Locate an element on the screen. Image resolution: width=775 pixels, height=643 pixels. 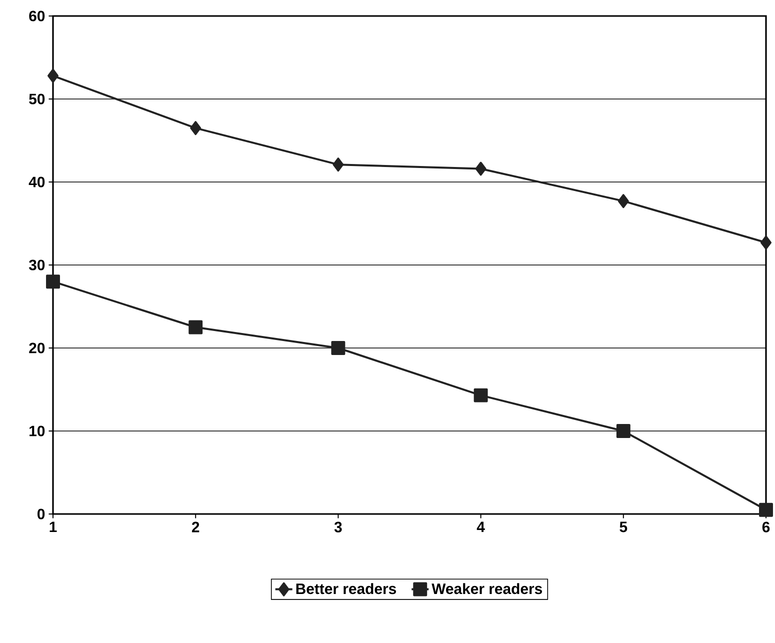
y-tick-label: 50 is located at coordinates (37, 99).